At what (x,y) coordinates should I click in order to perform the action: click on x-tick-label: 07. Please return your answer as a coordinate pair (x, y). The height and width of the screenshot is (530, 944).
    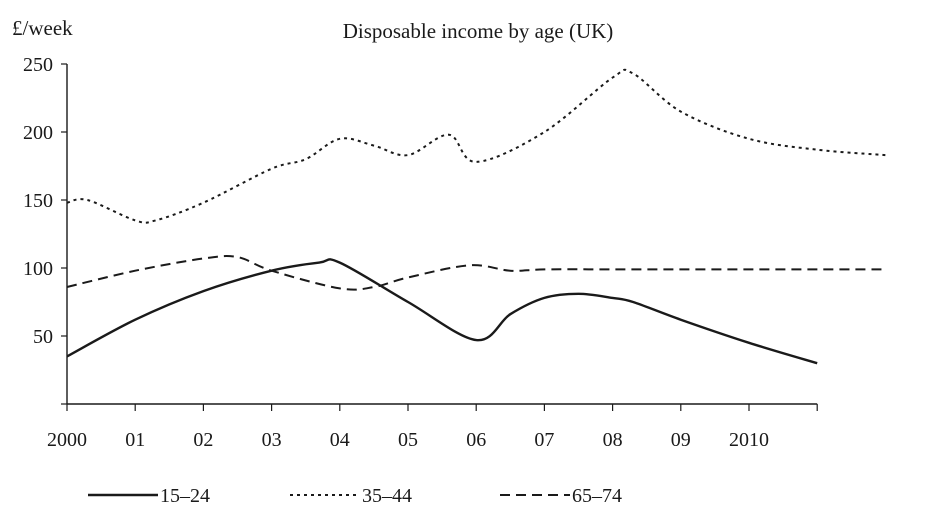
    Looking at the image, I should click on (544, 440).